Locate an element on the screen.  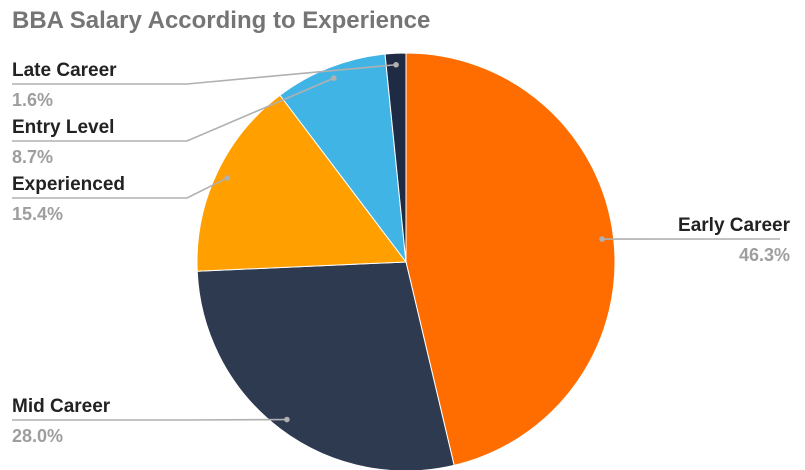
slice-value-entry-level: 8.7% is located at coordinates (32, 157).